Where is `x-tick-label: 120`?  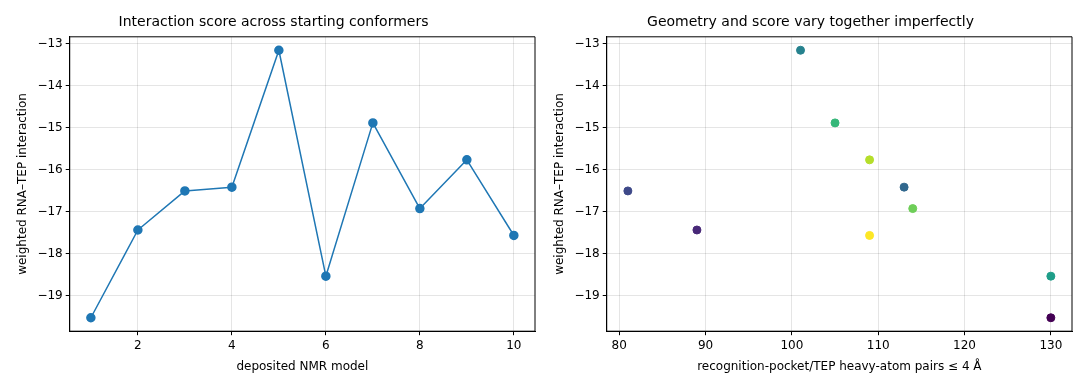 x-tick-label: 120 is located at coordinates (964, 344).